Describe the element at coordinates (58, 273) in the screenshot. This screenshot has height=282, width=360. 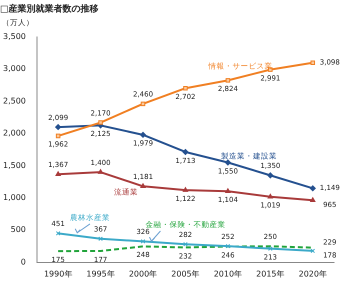
I see `x-tick-label: 1990年` at that location.